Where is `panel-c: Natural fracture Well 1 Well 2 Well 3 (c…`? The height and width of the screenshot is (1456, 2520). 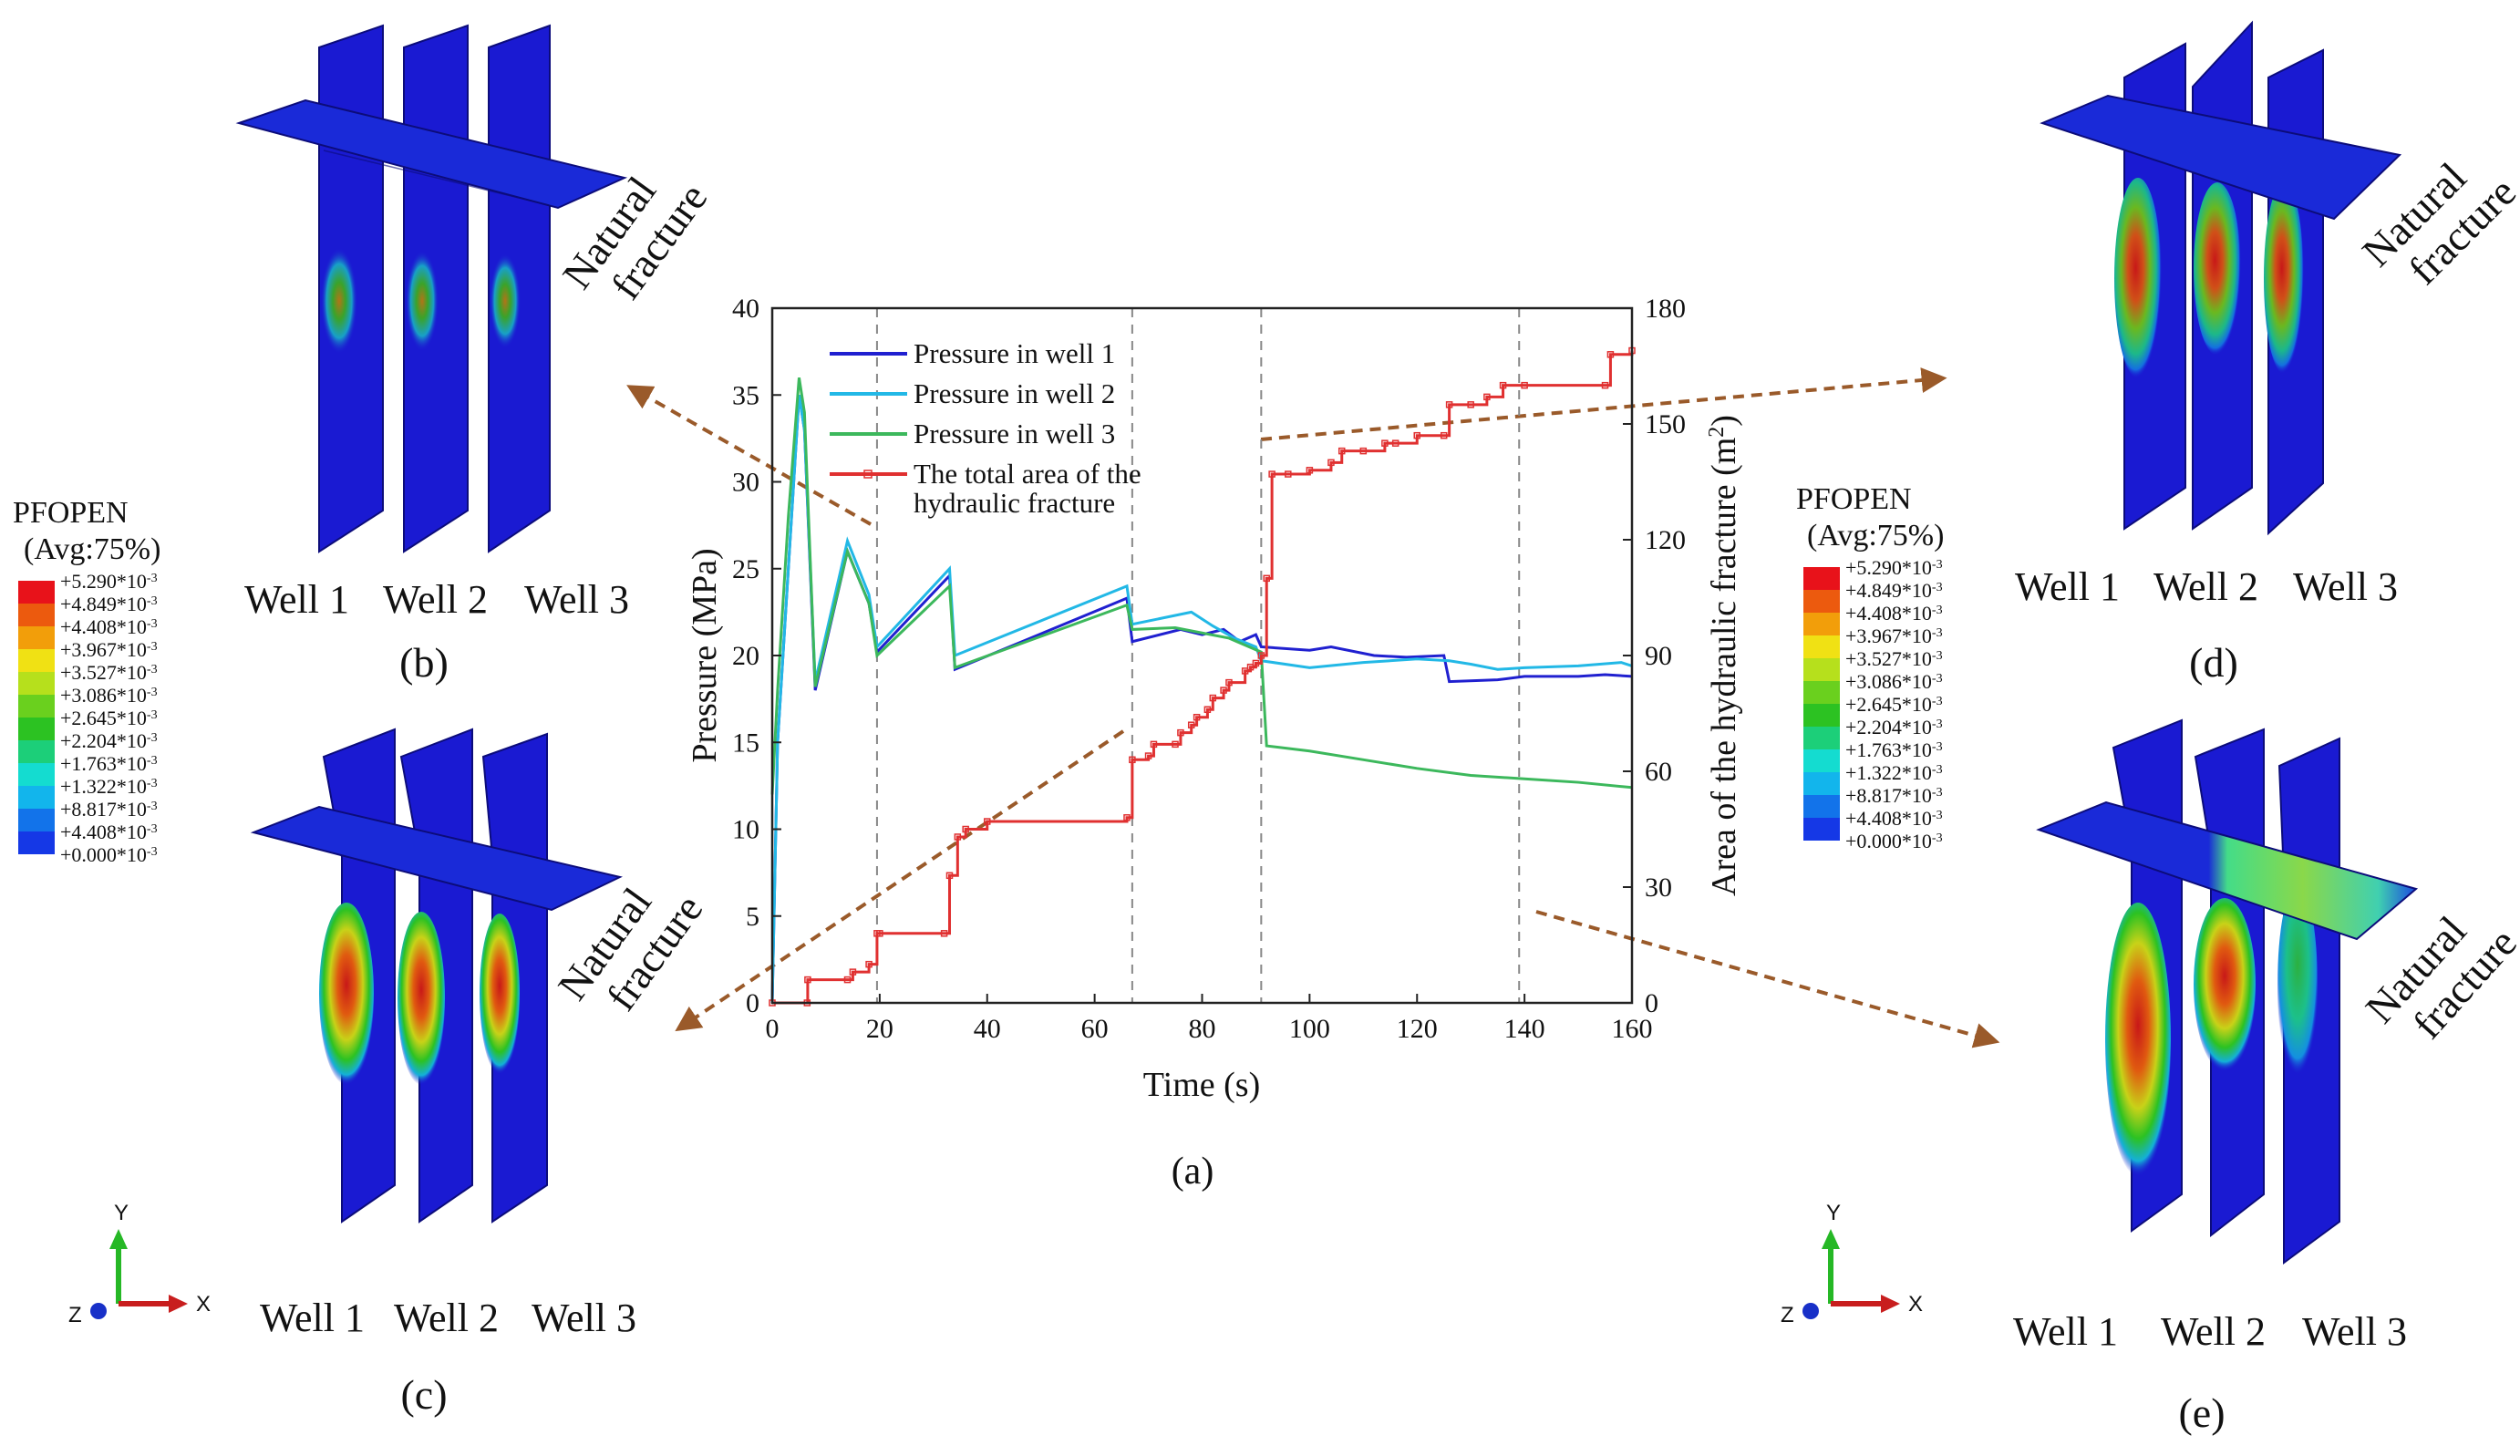 panel-c: Natural fracture Well 1 Well 2 Well 3 (c… is located at coordinates (481, 1073).